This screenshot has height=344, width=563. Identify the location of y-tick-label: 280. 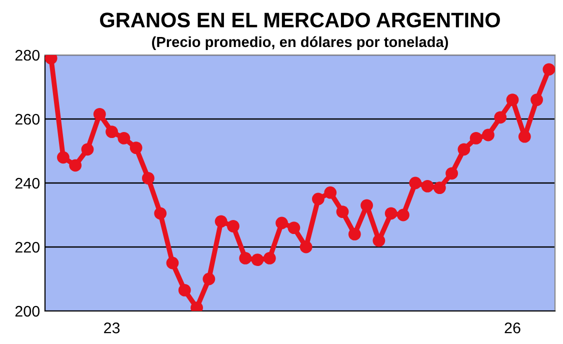
(27, 55).